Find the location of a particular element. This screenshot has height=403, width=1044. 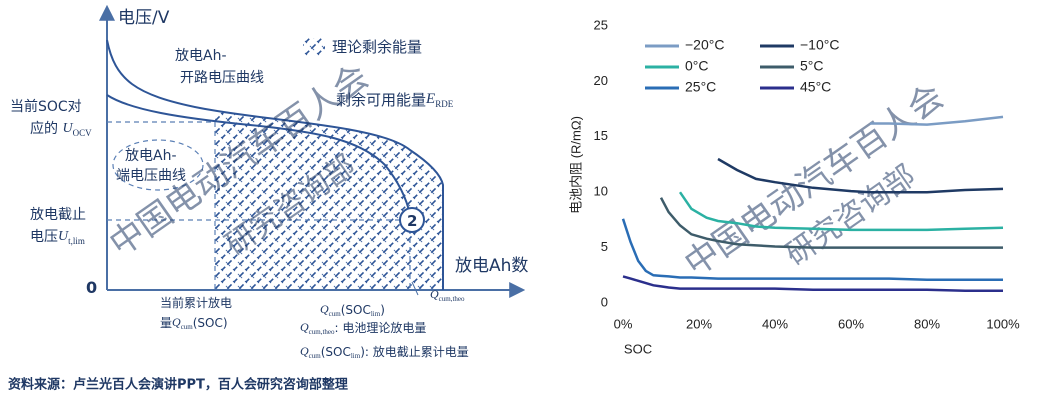

y-tick-label: 5 is located at coordinates (604, 246).